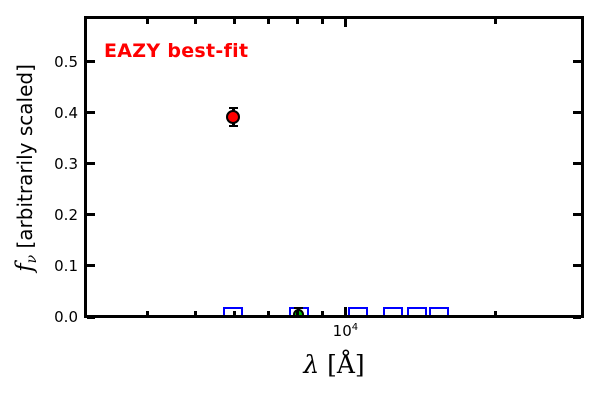  I want to click on errorbar-cap-bottom, so click(233, 126).